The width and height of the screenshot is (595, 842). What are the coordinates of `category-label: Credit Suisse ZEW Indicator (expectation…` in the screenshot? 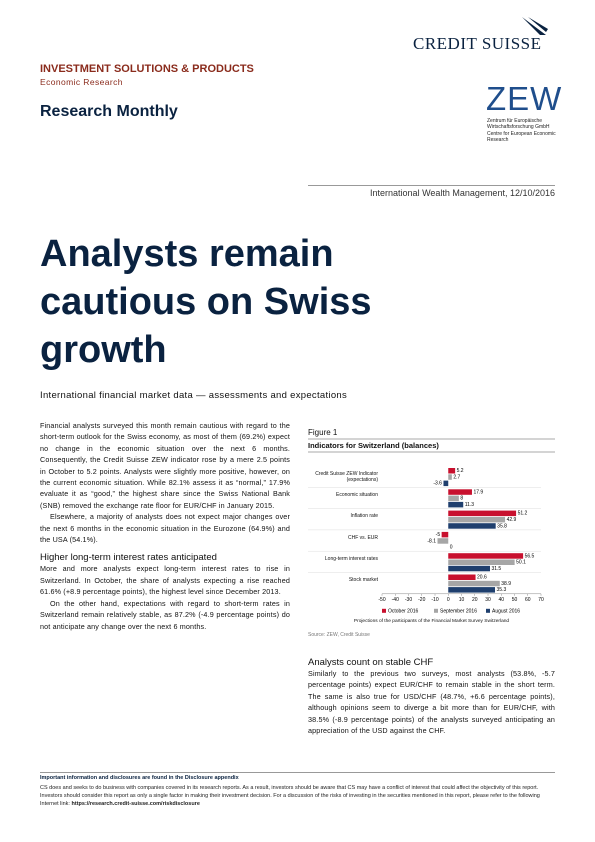 It's located at (346, 476).